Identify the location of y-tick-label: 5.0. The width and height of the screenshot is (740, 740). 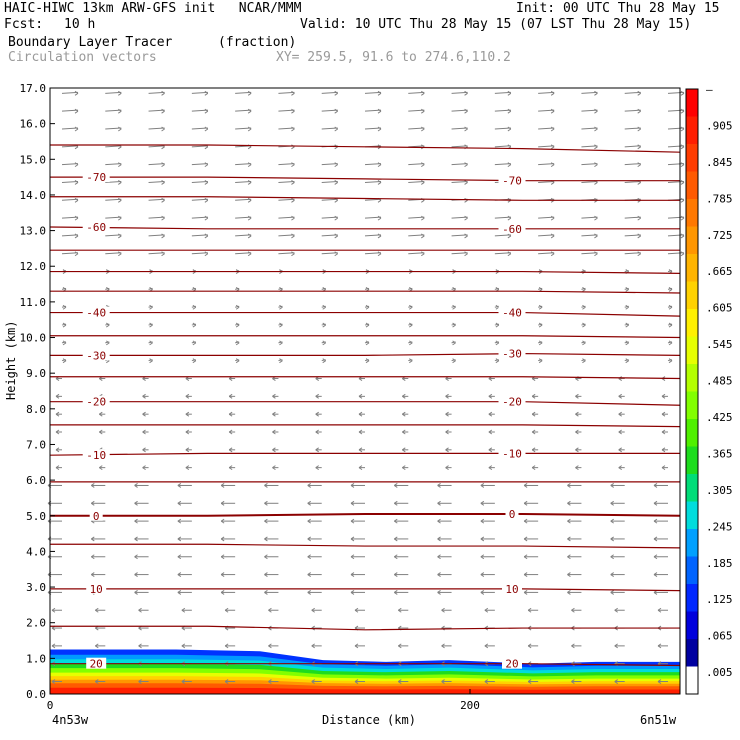
(36, 516).